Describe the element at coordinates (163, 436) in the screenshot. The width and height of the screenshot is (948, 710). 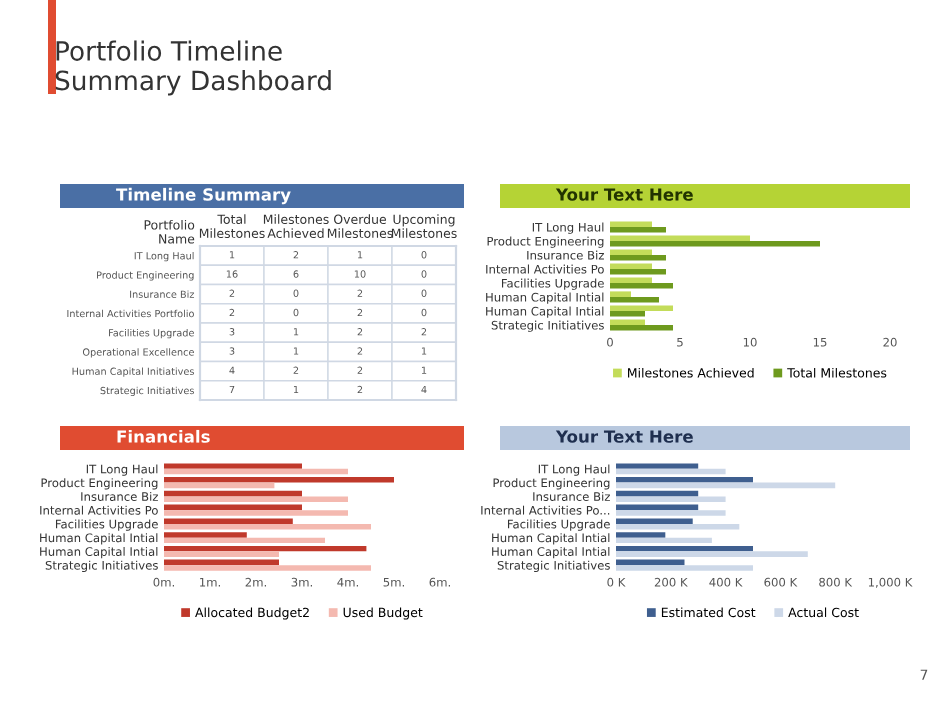
I see `chart-title: Financials` at that location.